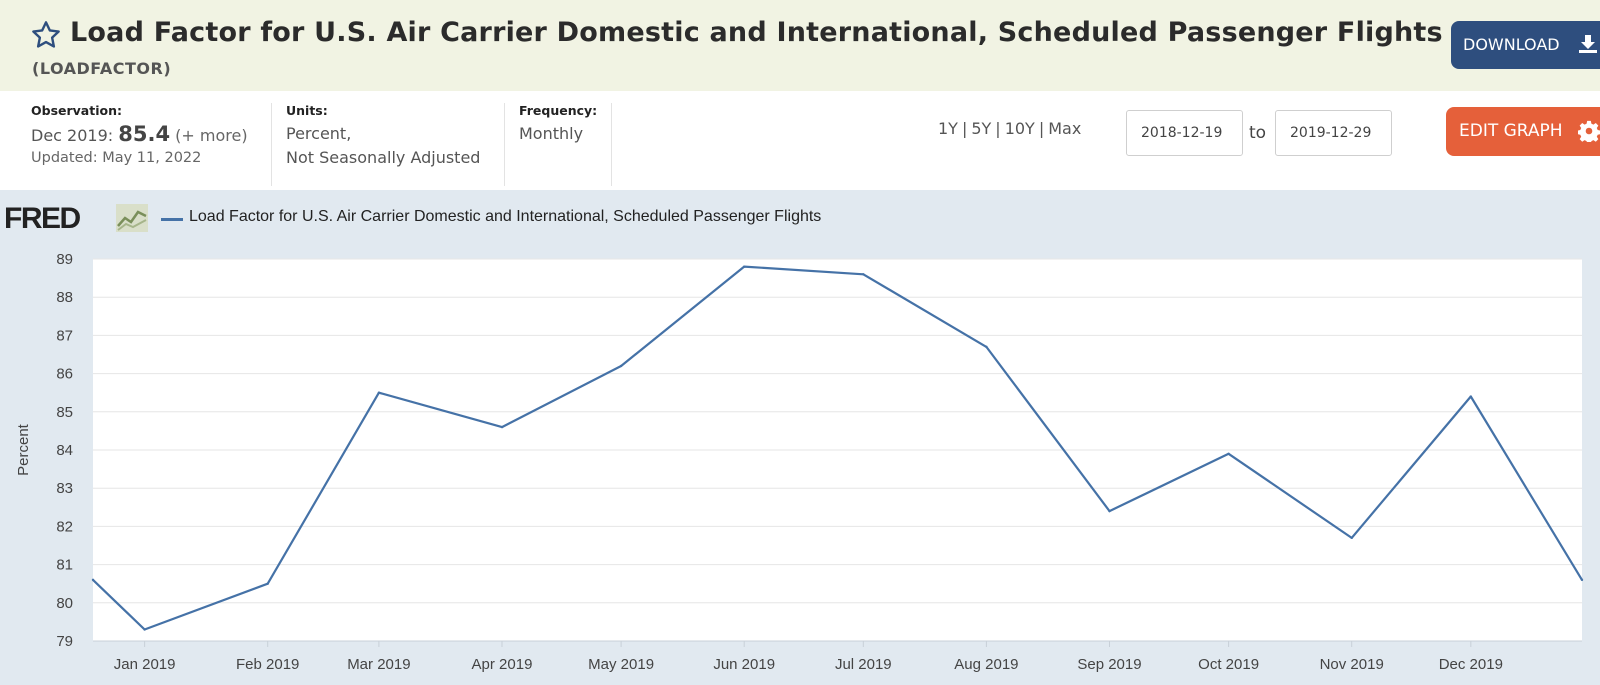 The height and width of the screenshot is (685, 1600). Describe the element at coordinates (1109, 664) in the screenshot. I see `x-tick-label: Sep 2019` at that location.